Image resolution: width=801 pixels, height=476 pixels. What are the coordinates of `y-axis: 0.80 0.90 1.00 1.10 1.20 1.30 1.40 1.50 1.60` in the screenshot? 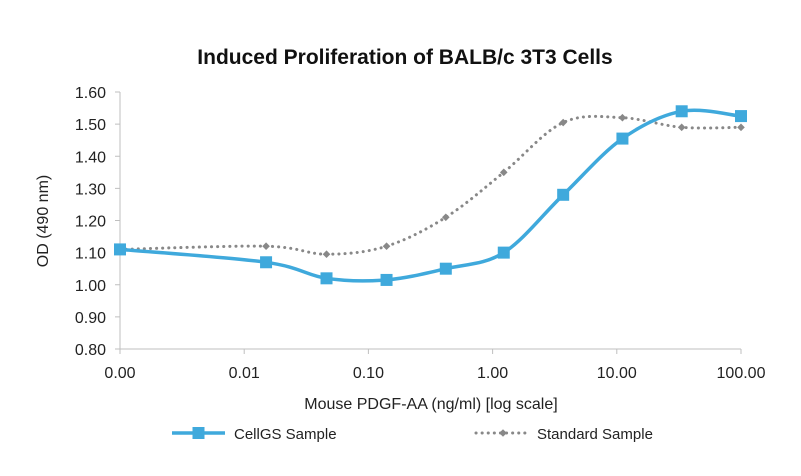 It's located at (98, 222).